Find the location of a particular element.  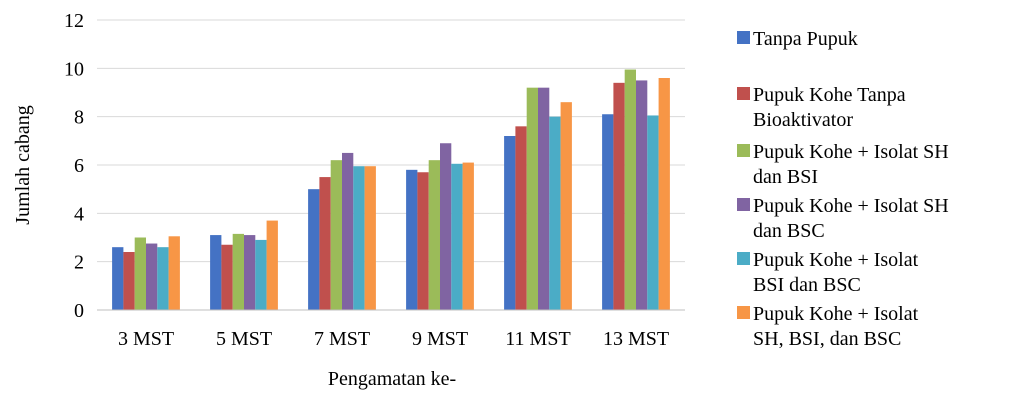

y-tick-label: 10 is located at coordinates (74, 69).